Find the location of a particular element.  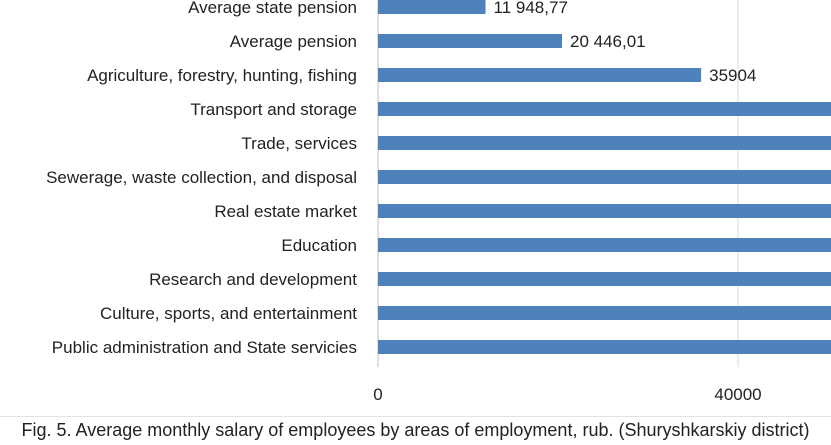

category-label: Agriculture, forestry, hunting, fishing is located at coordinates (222, 75).